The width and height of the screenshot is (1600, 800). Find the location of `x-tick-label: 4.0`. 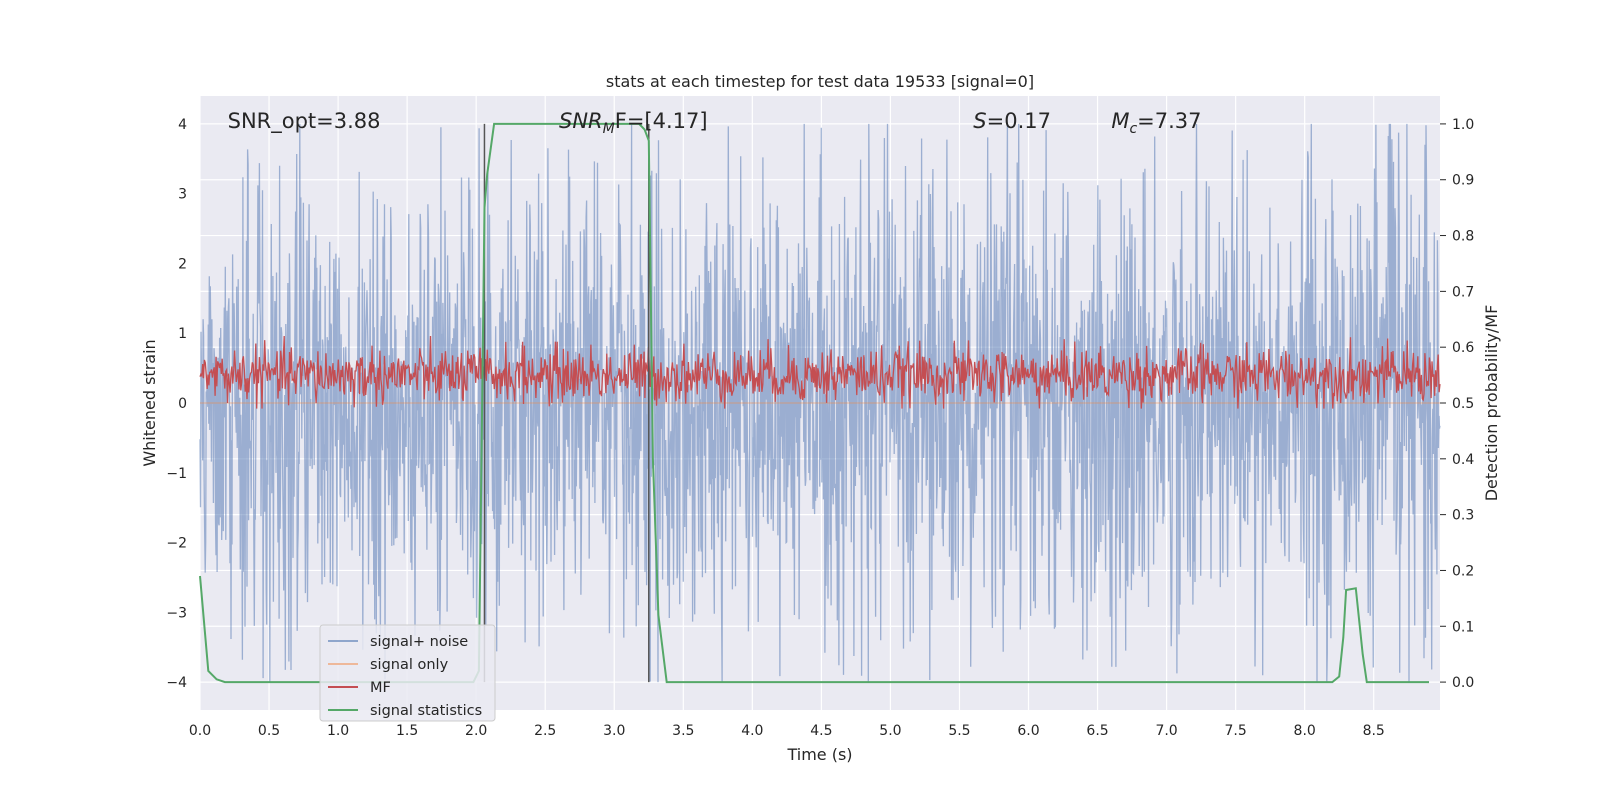

x-tick-label: 4.0 is located at coordinates (752, 731).